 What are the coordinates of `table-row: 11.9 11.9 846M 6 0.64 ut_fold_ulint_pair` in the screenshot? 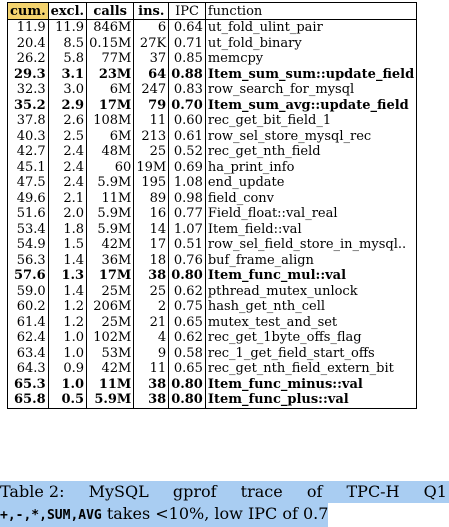 It's located at (212, 27).